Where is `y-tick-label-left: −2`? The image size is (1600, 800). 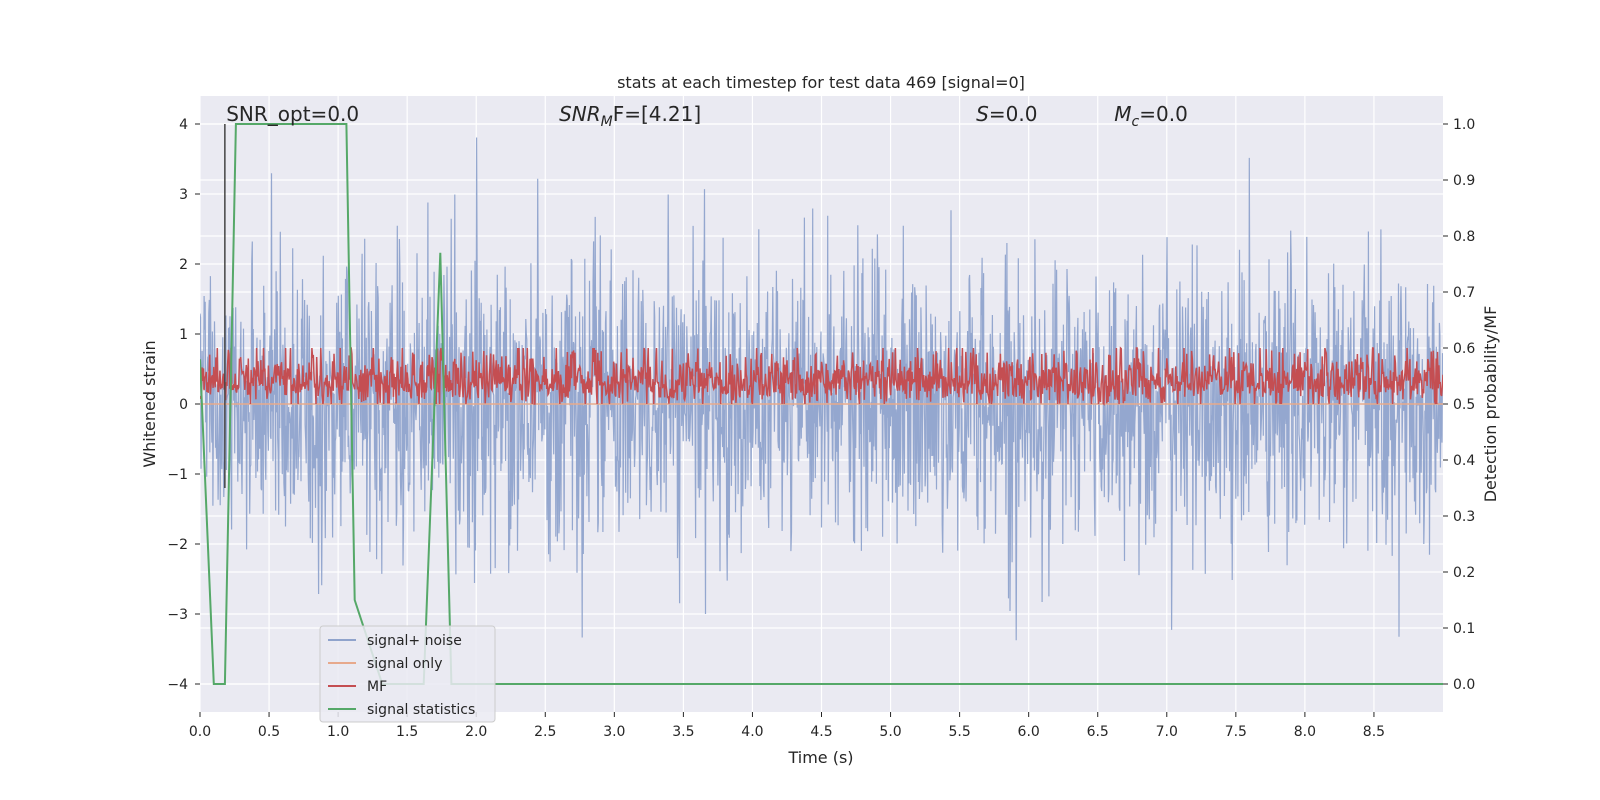
y-tick-label-left: −2 is located at coordinates (177, 545).